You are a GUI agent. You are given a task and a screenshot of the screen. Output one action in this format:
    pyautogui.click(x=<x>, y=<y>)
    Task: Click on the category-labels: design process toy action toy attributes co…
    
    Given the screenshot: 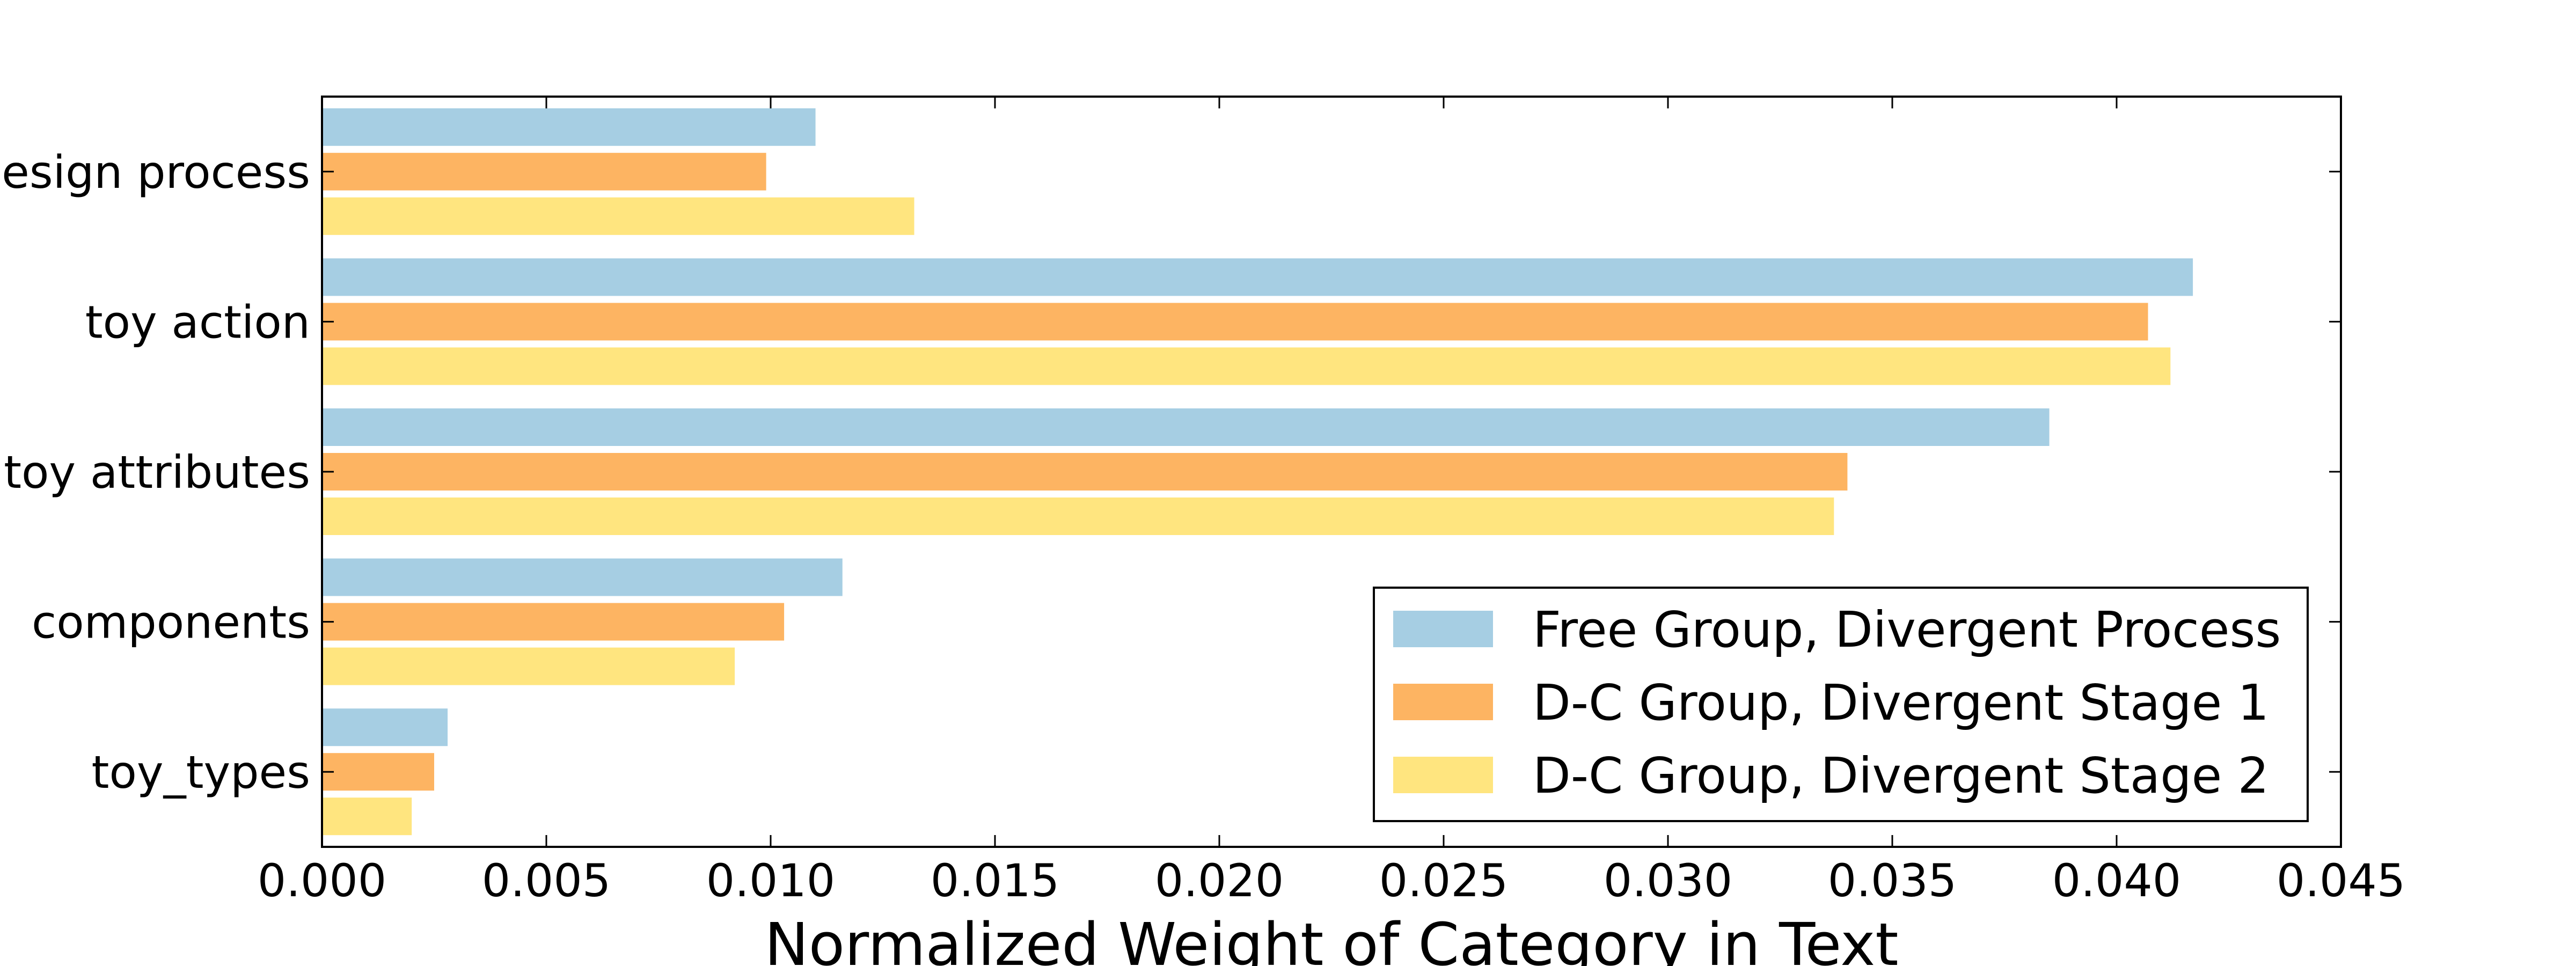 What is the action you would take?
    pyautogui.click(x=155, y=472)
    